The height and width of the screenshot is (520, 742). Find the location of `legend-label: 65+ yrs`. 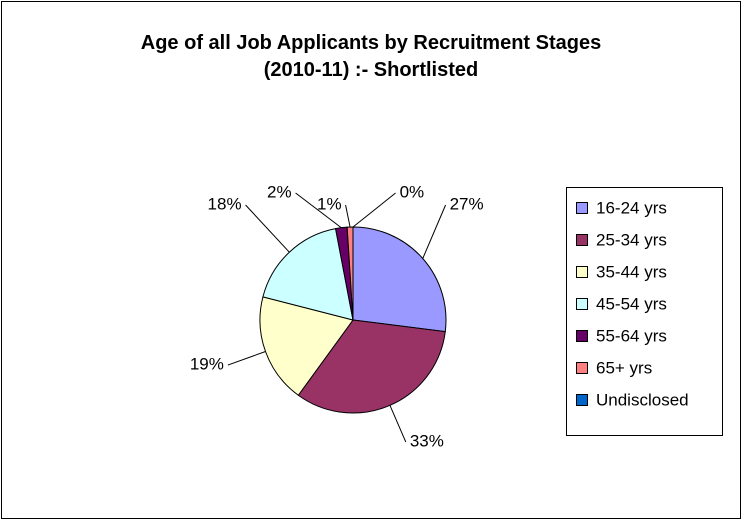

legend-label: 65+ yrs is located at coordinates (624, 367).